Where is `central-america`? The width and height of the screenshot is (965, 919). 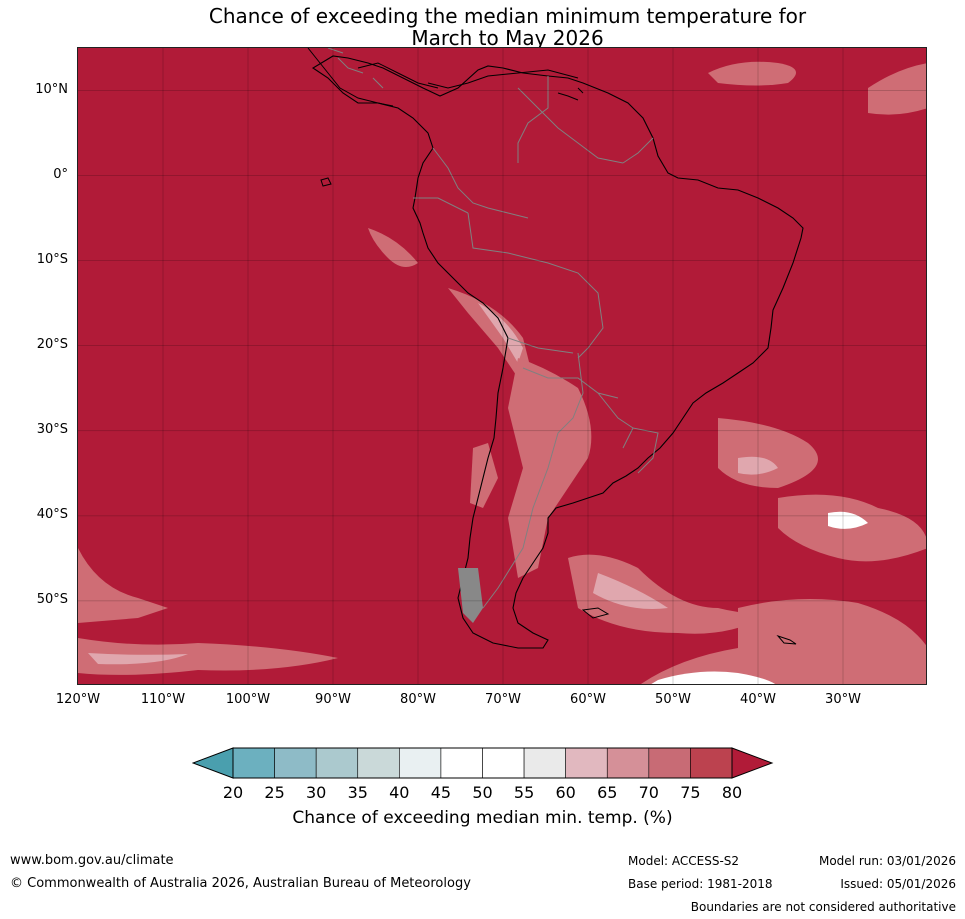 central-america is located at coordinates (445, 117).